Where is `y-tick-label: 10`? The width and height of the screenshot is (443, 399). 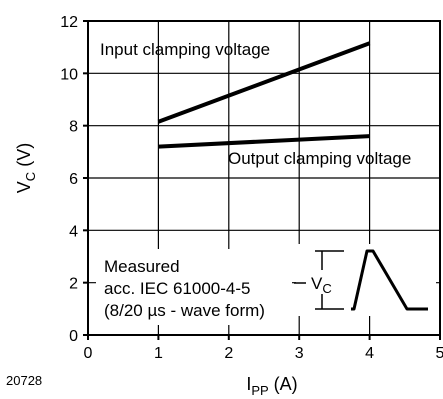 y-tick-label: 10 is located at coordinates (69, 74).